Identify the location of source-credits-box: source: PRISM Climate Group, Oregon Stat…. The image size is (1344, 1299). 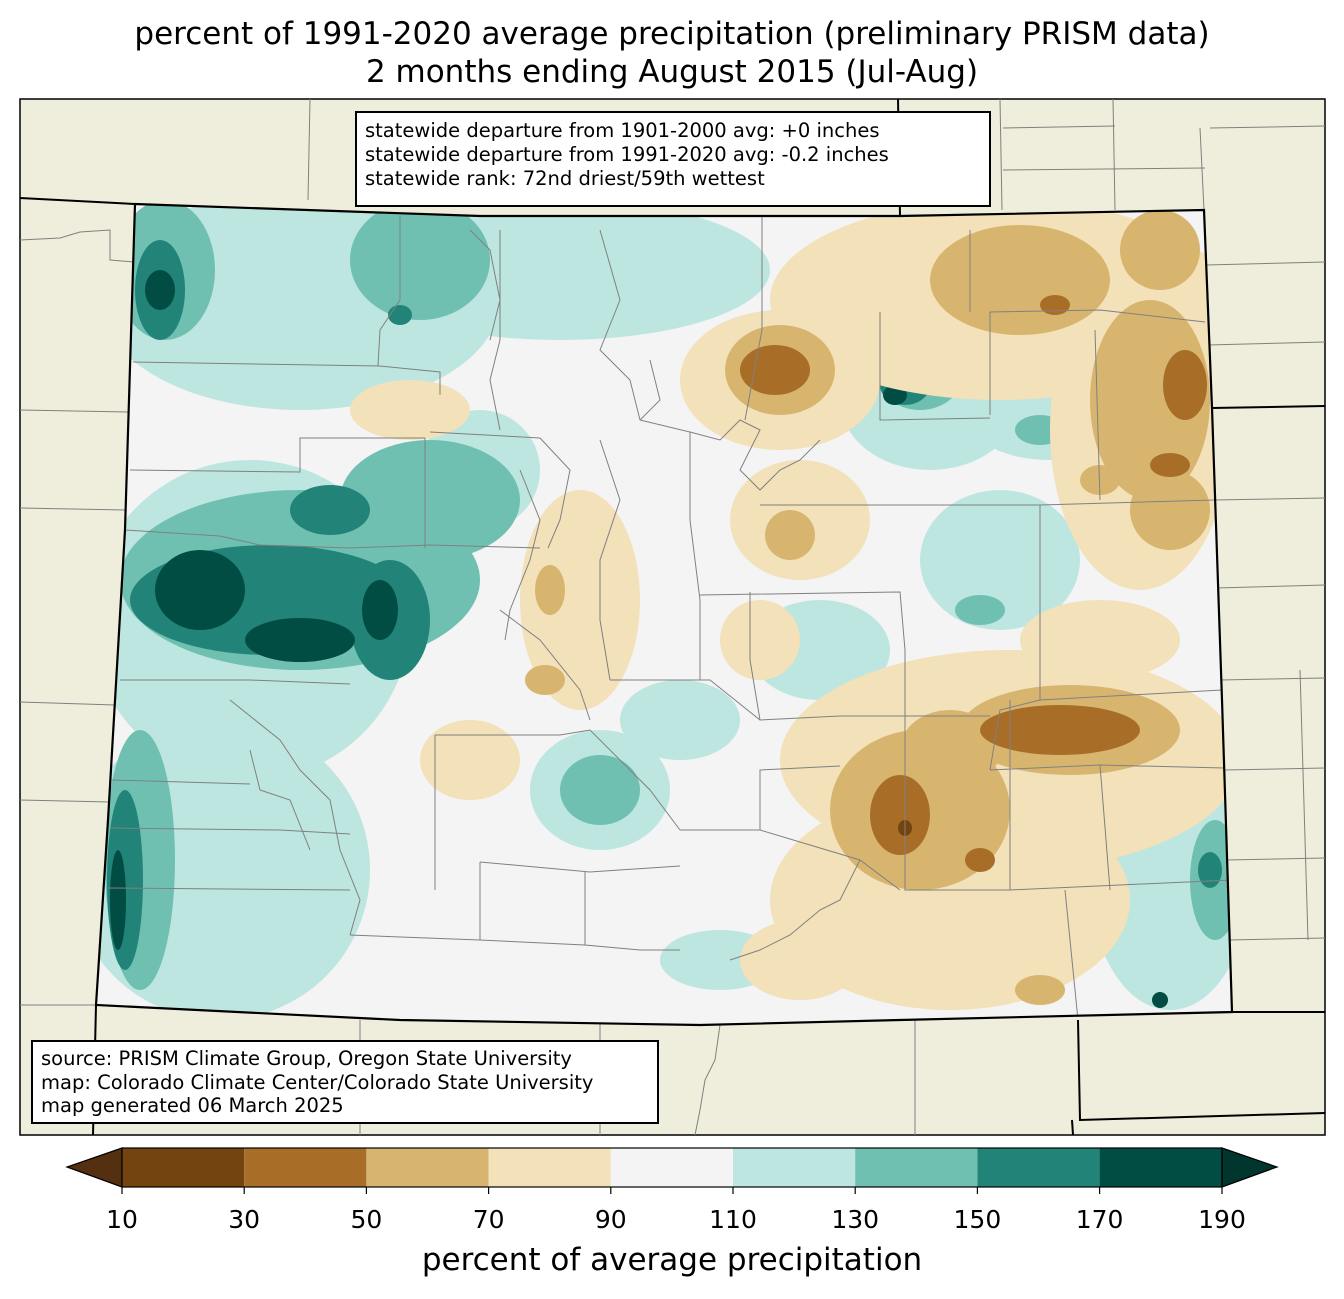
(345, 1082).